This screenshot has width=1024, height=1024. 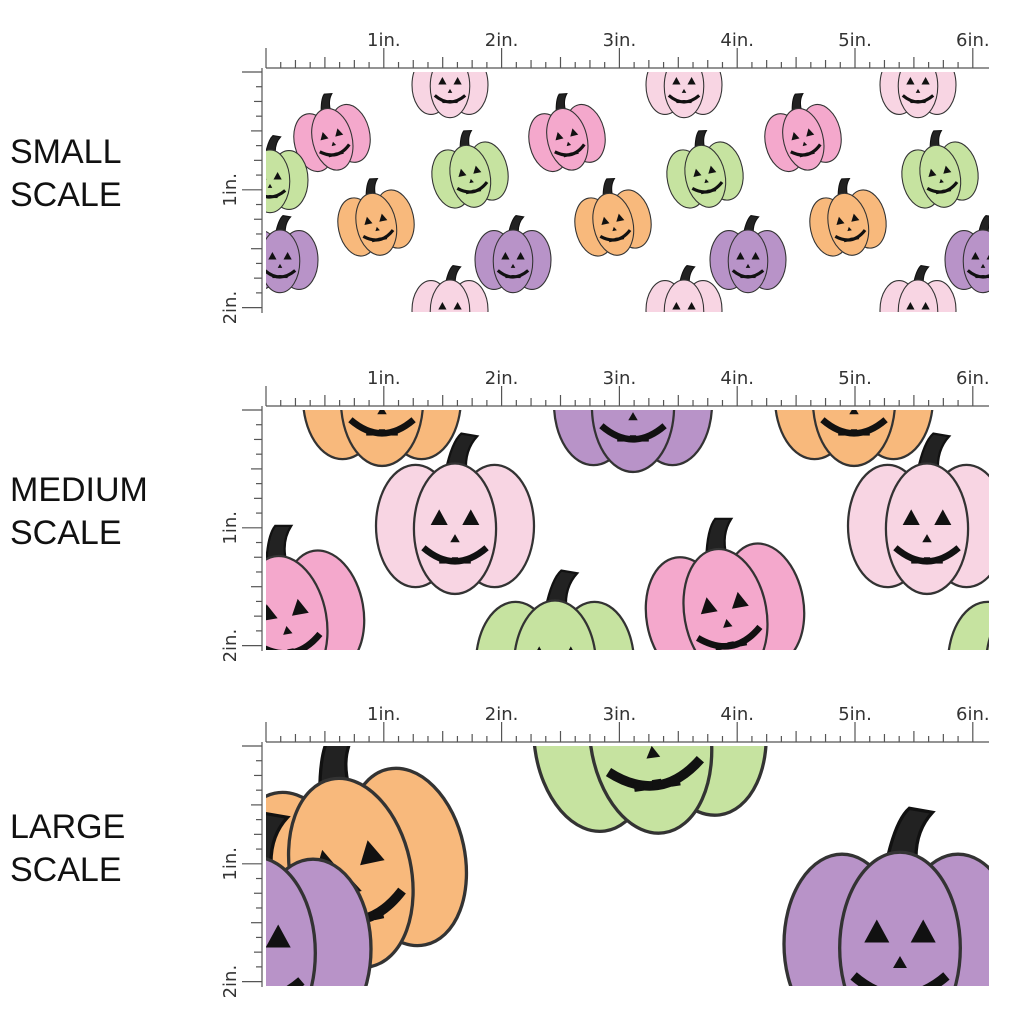 What do you see at coordinates (79, 490) in the screenshot?
I see `medium-scale-label-line1: MEDIUM` at bounding box center [79, 490].